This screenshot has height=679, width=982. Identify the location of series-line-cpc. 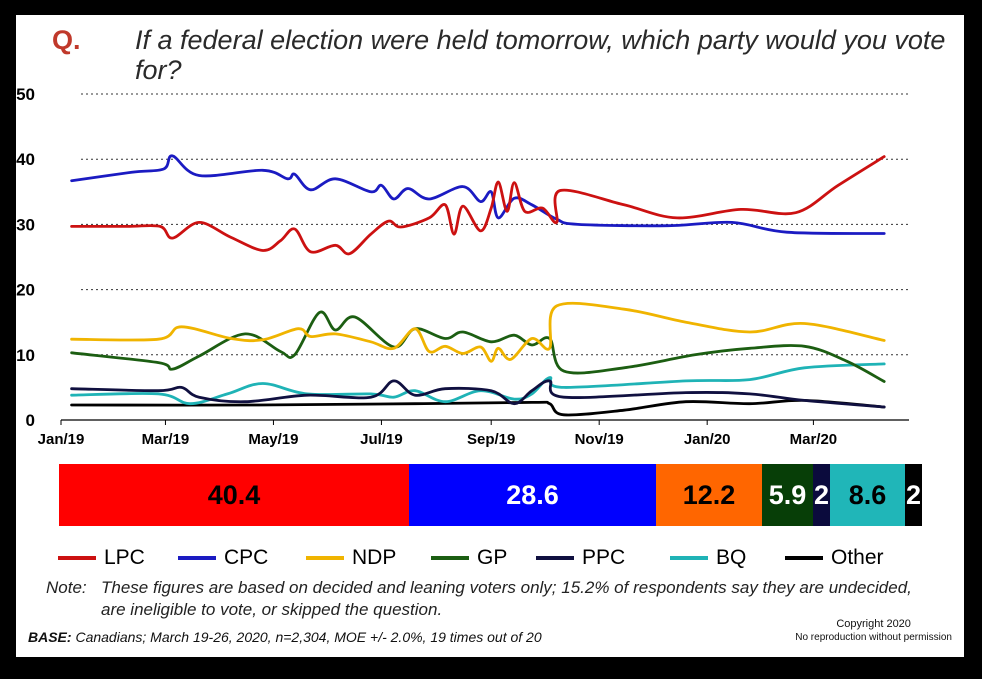
(478, 194).